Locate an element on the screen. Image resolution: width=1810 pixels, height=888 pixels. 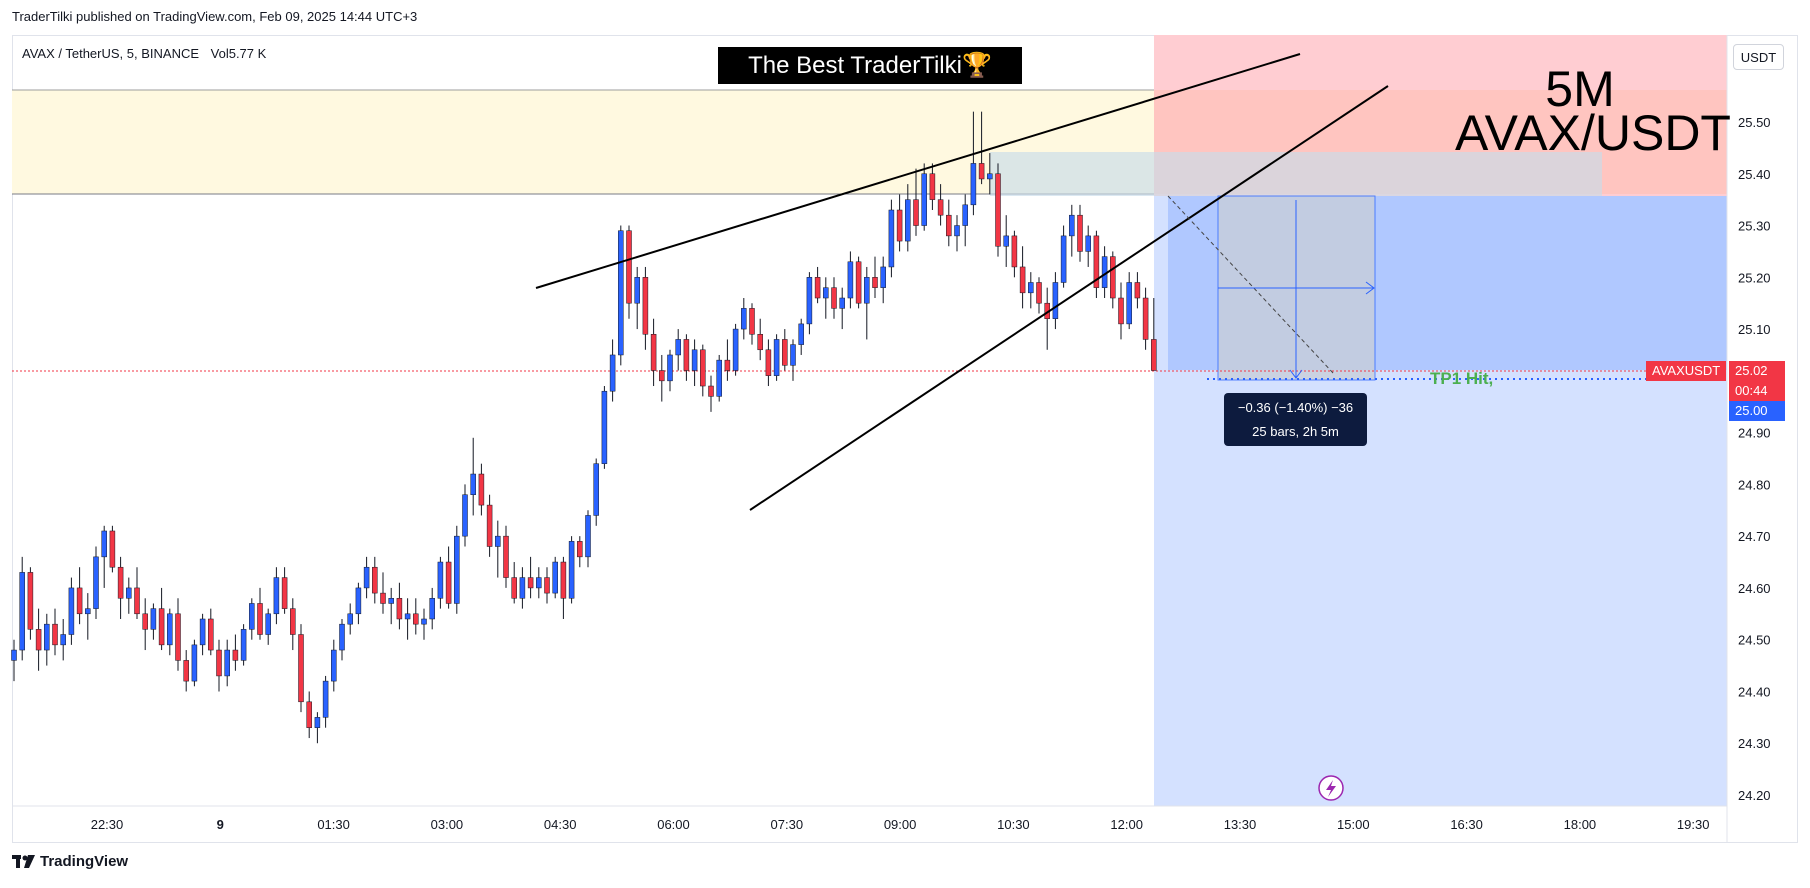
symbol-name: AVAX / TetherUS, 5, BINANCE is located at coordinates (111, 53).